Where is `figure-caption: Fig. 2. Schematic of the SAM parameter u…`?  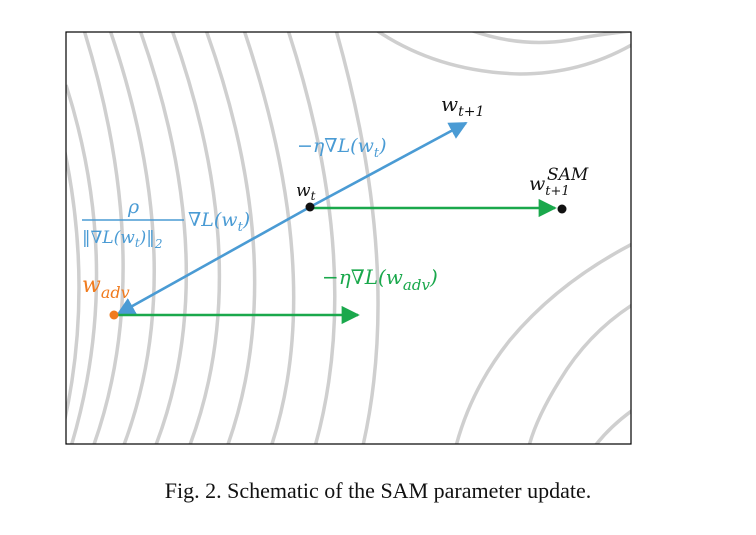
figure-caption: Fig. 2. Schematic of the SAM parameter u… is located at coordinates (378, 490).